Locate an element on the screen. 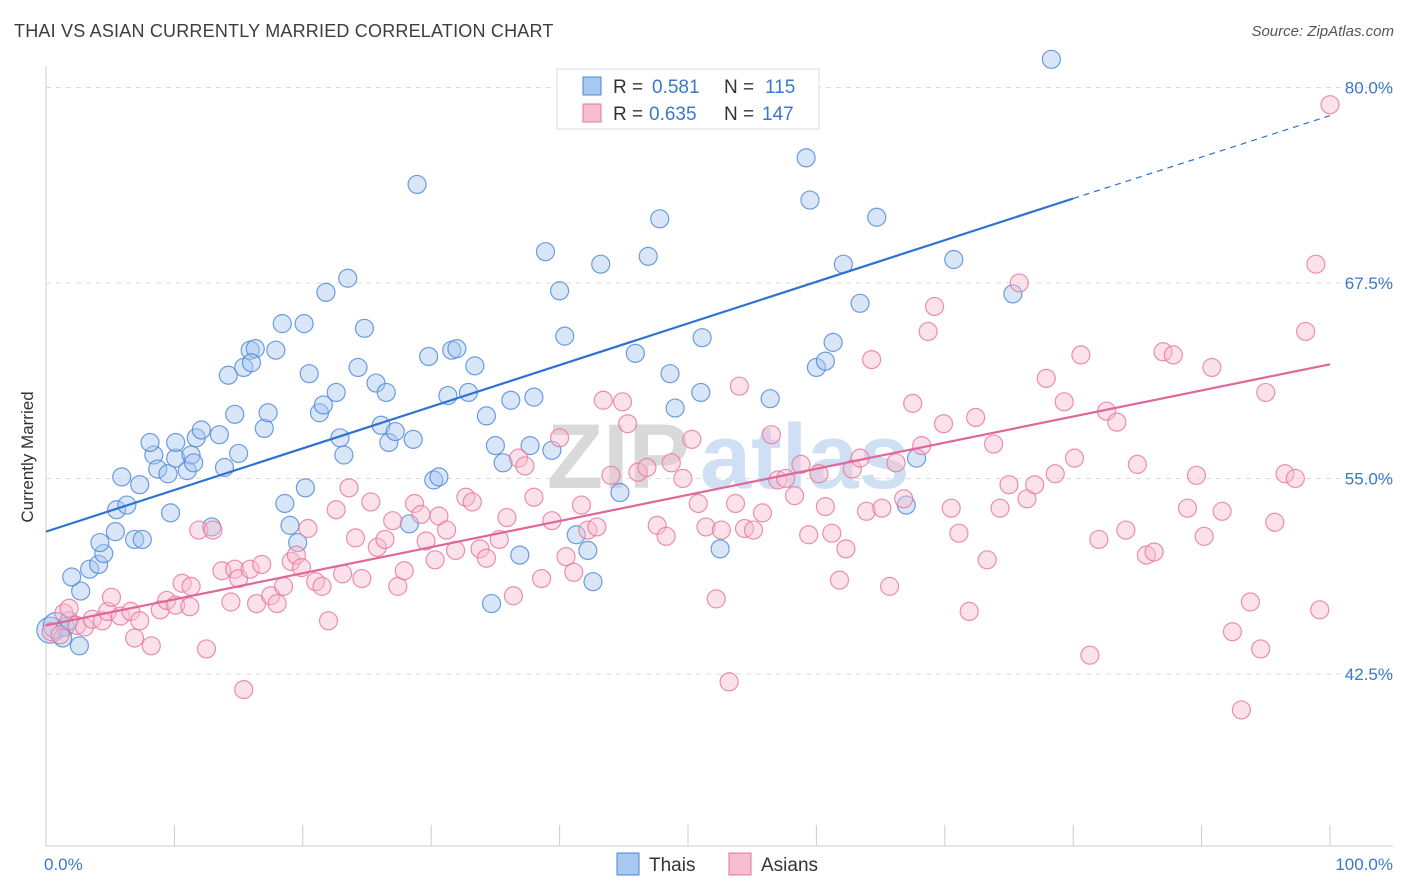  x-tick-label-max: 100.0% is located at coordinates (1364, 864).